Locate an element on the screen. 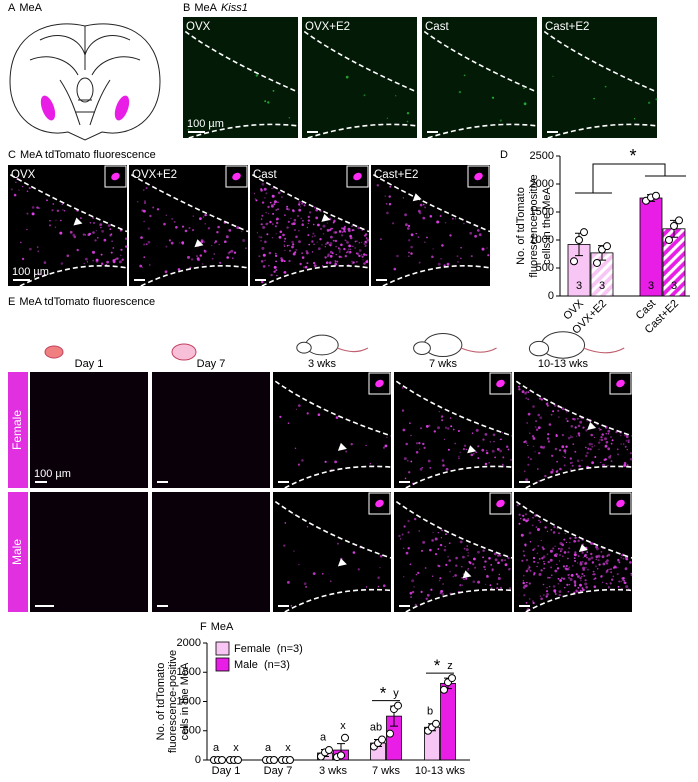 This screenshot has width=698, height=782. inset-cell is located at coordinates (500, 383).